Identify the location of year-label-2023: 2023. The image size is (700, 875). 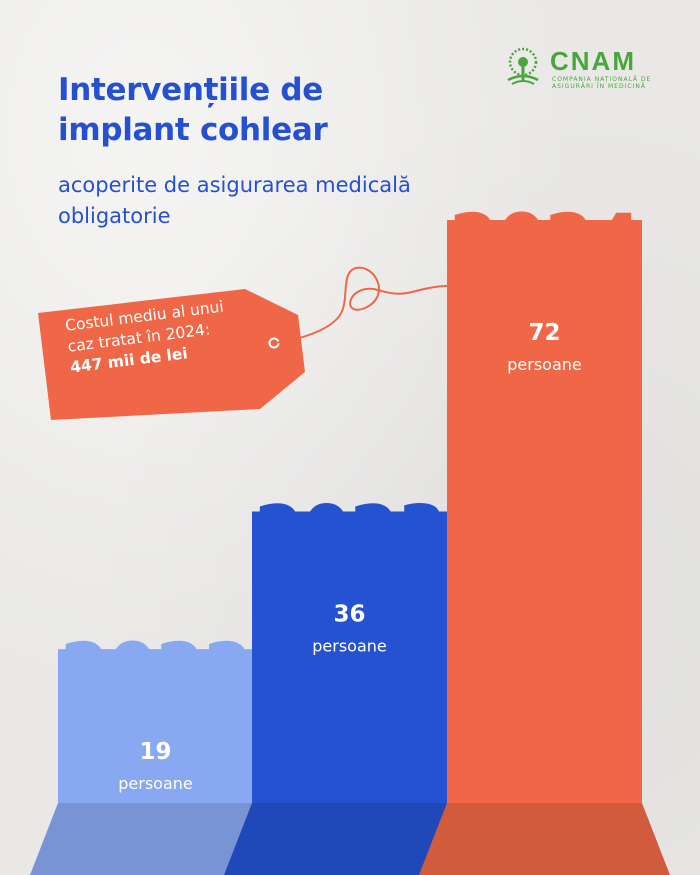
(349, 533).